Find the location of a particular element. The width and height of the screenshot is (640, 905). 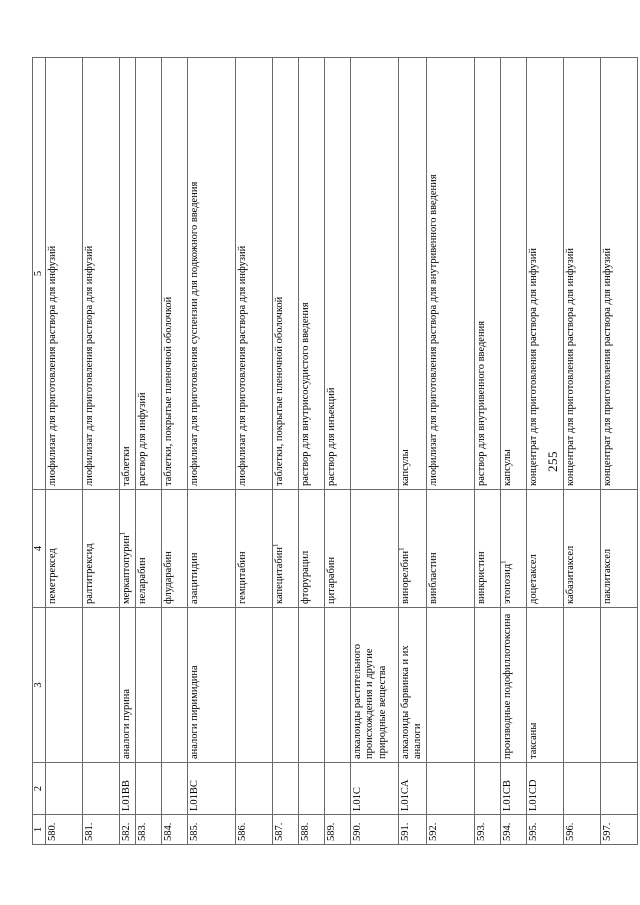

dosage-form-cell: таблетки, покрытые пленочной оболочкой is located at coordinates (174, 273).